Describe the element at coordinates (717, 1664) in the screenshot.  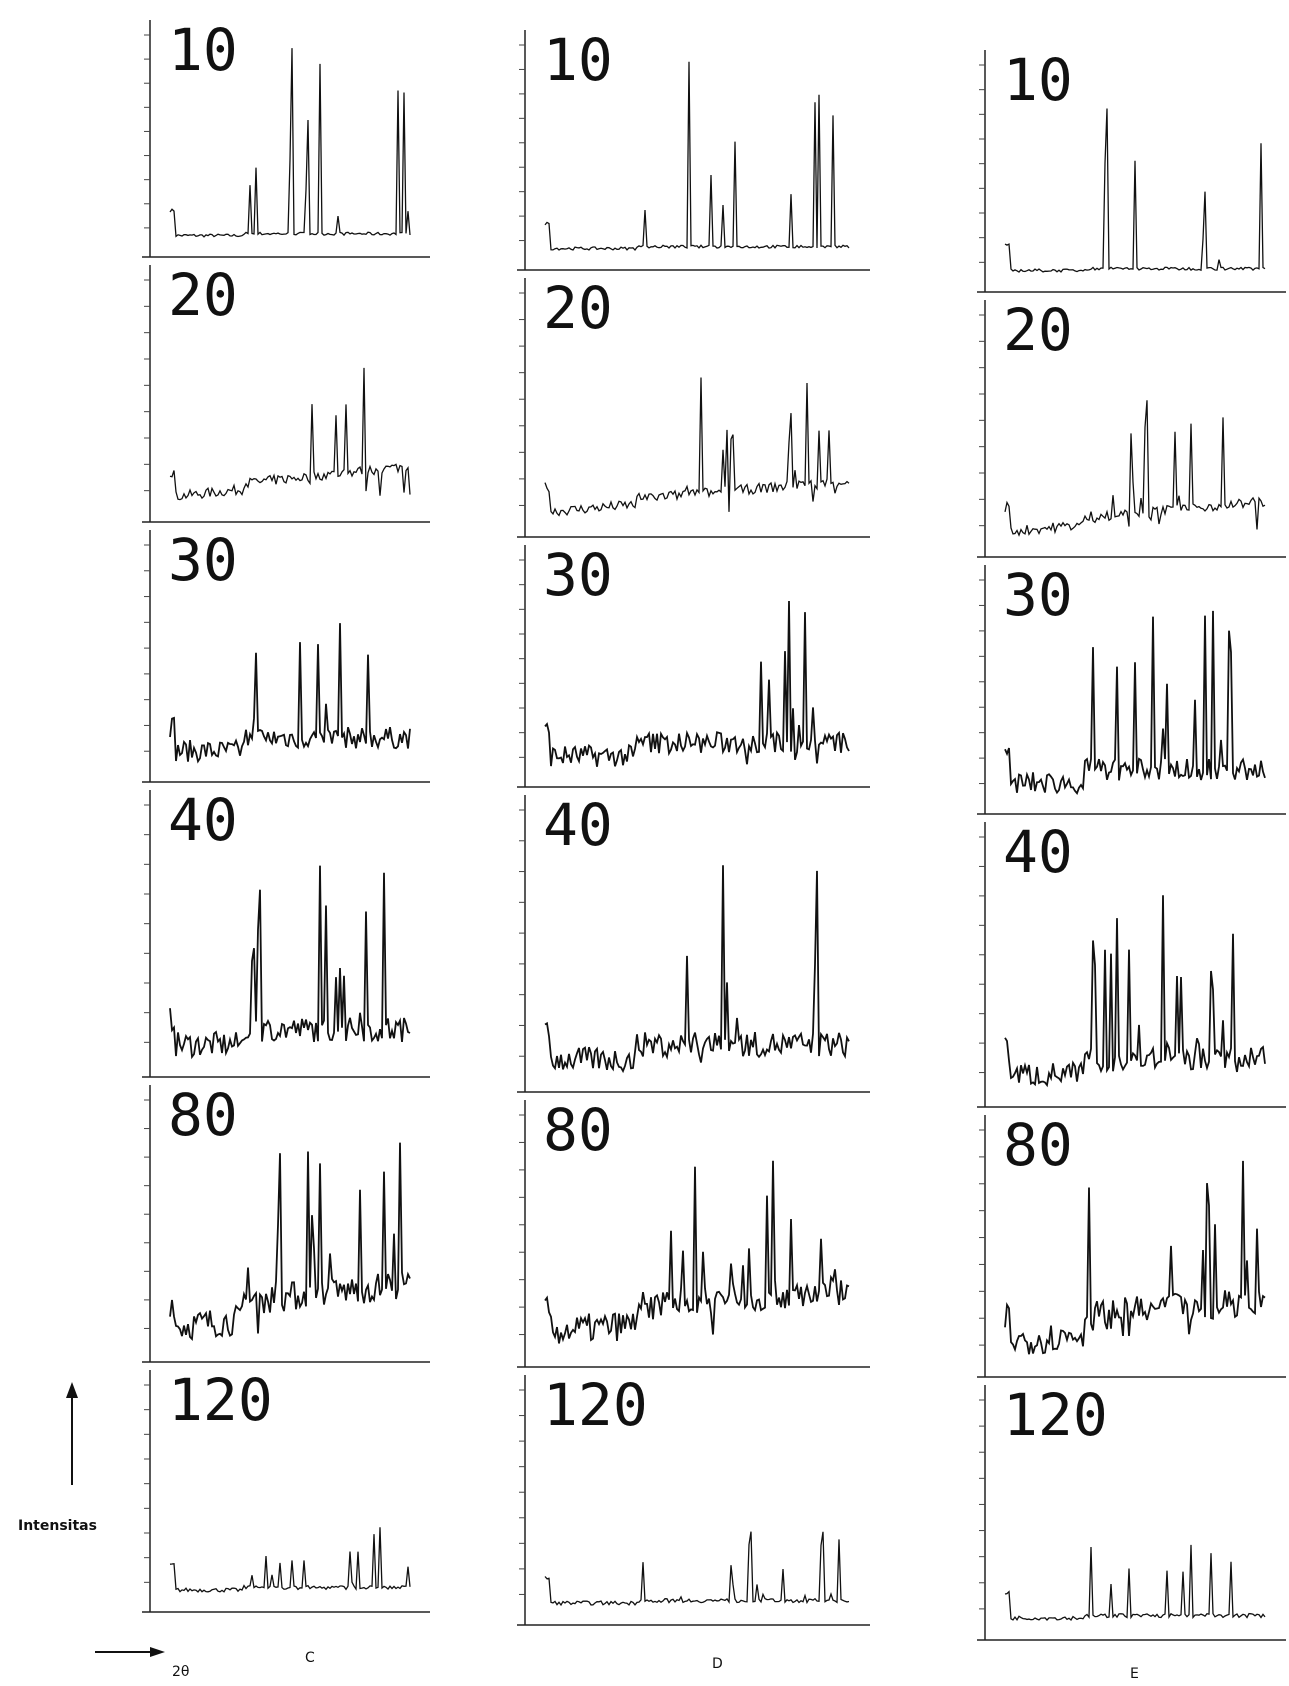
I see `column-label: D` at that location.